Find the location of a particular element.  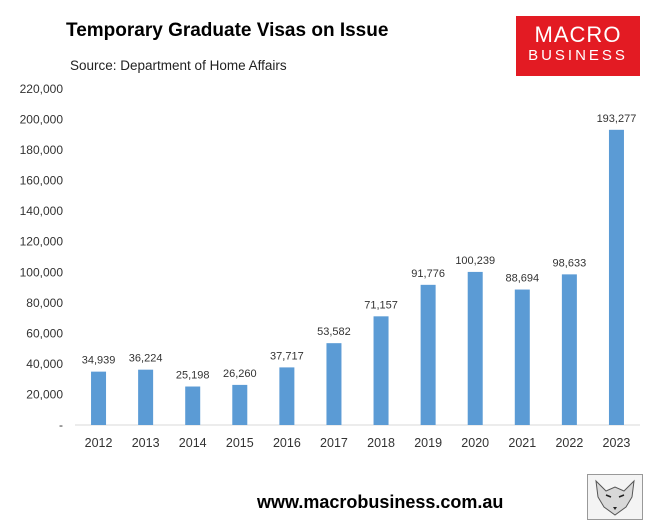

data-label: 91,776 is located at coordinates (428, 274).